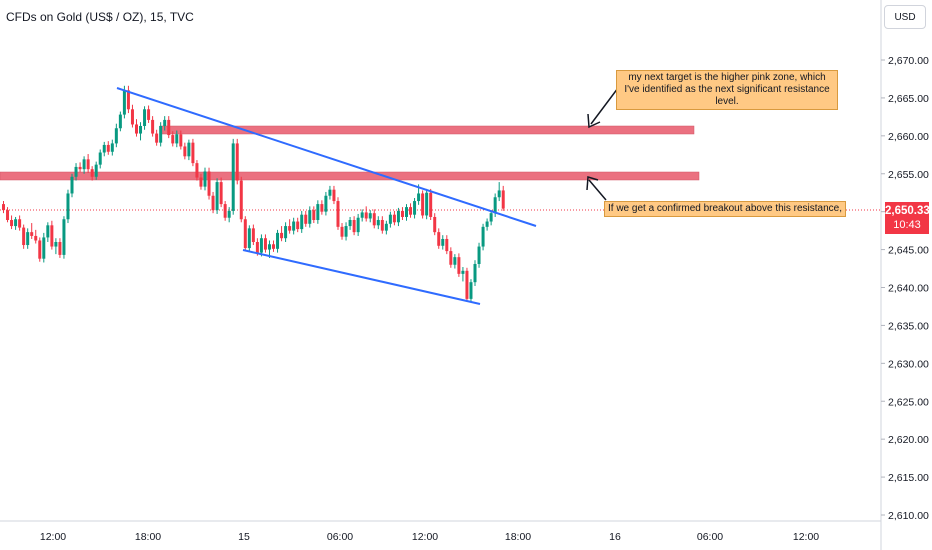  Describe the element at coordinates (244, 537) in the screenshot. I see `time-tick-label: 15` at that location.